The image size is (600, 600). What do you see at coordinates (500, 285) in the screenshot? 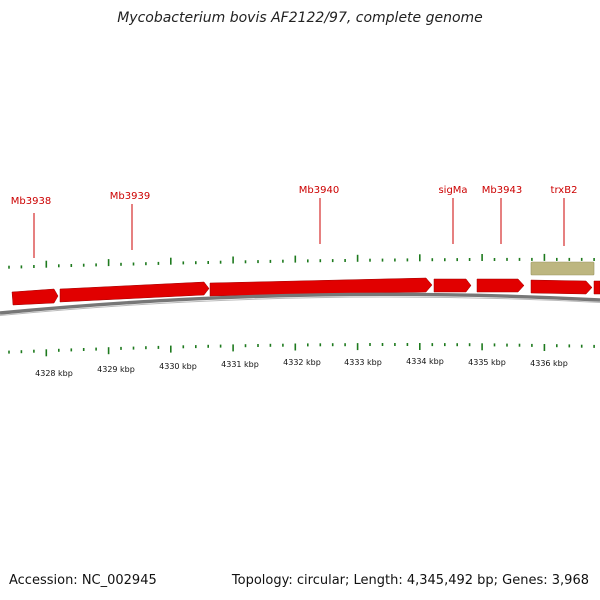
I see `gene-arrow-mb3943` at bounding box center [500, 285].